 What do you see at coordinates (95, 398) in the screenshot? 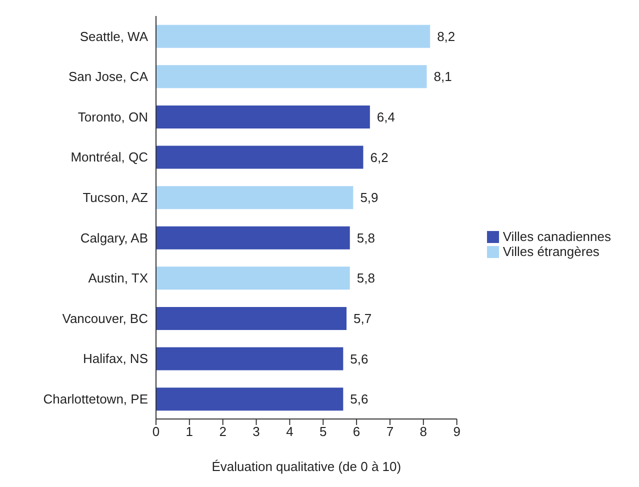
I see `y-tick-label: Charlottetown, PE` at bounding box center [95, 398].